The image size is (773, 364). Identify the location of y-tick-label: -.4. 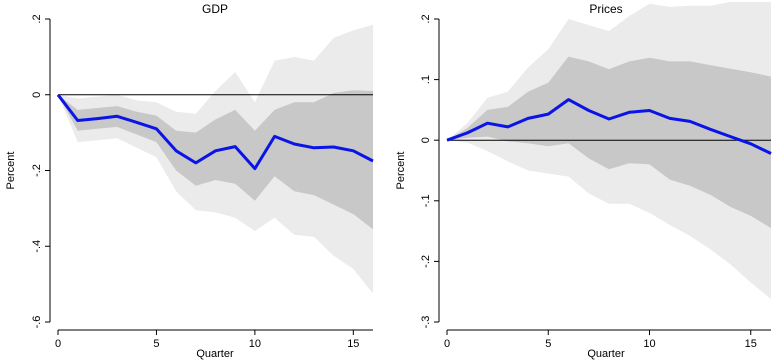
(37, 246).